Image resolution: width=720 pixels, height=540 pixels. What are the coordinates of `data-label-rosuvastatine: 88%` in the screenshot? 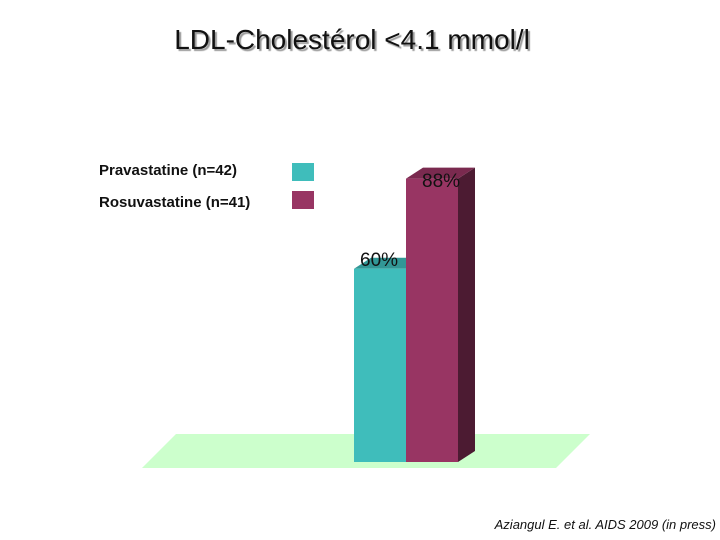 It's located at (441, 181).